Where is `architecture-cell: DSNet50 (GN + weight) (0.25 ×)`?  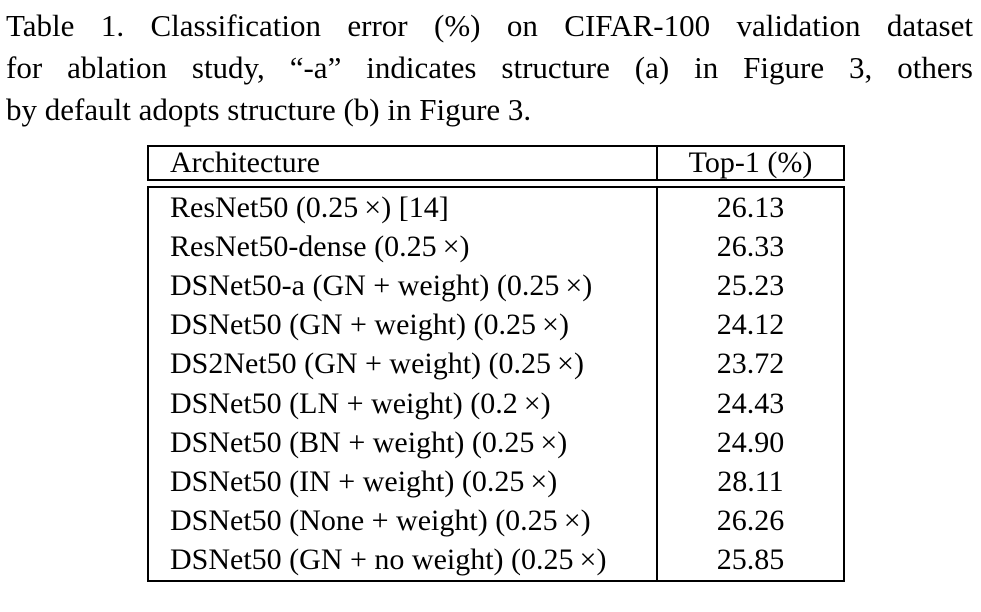
architecture-cell: DSNet50 (GN + weight) (0.25 ×) is located at coordinates (369, 325).